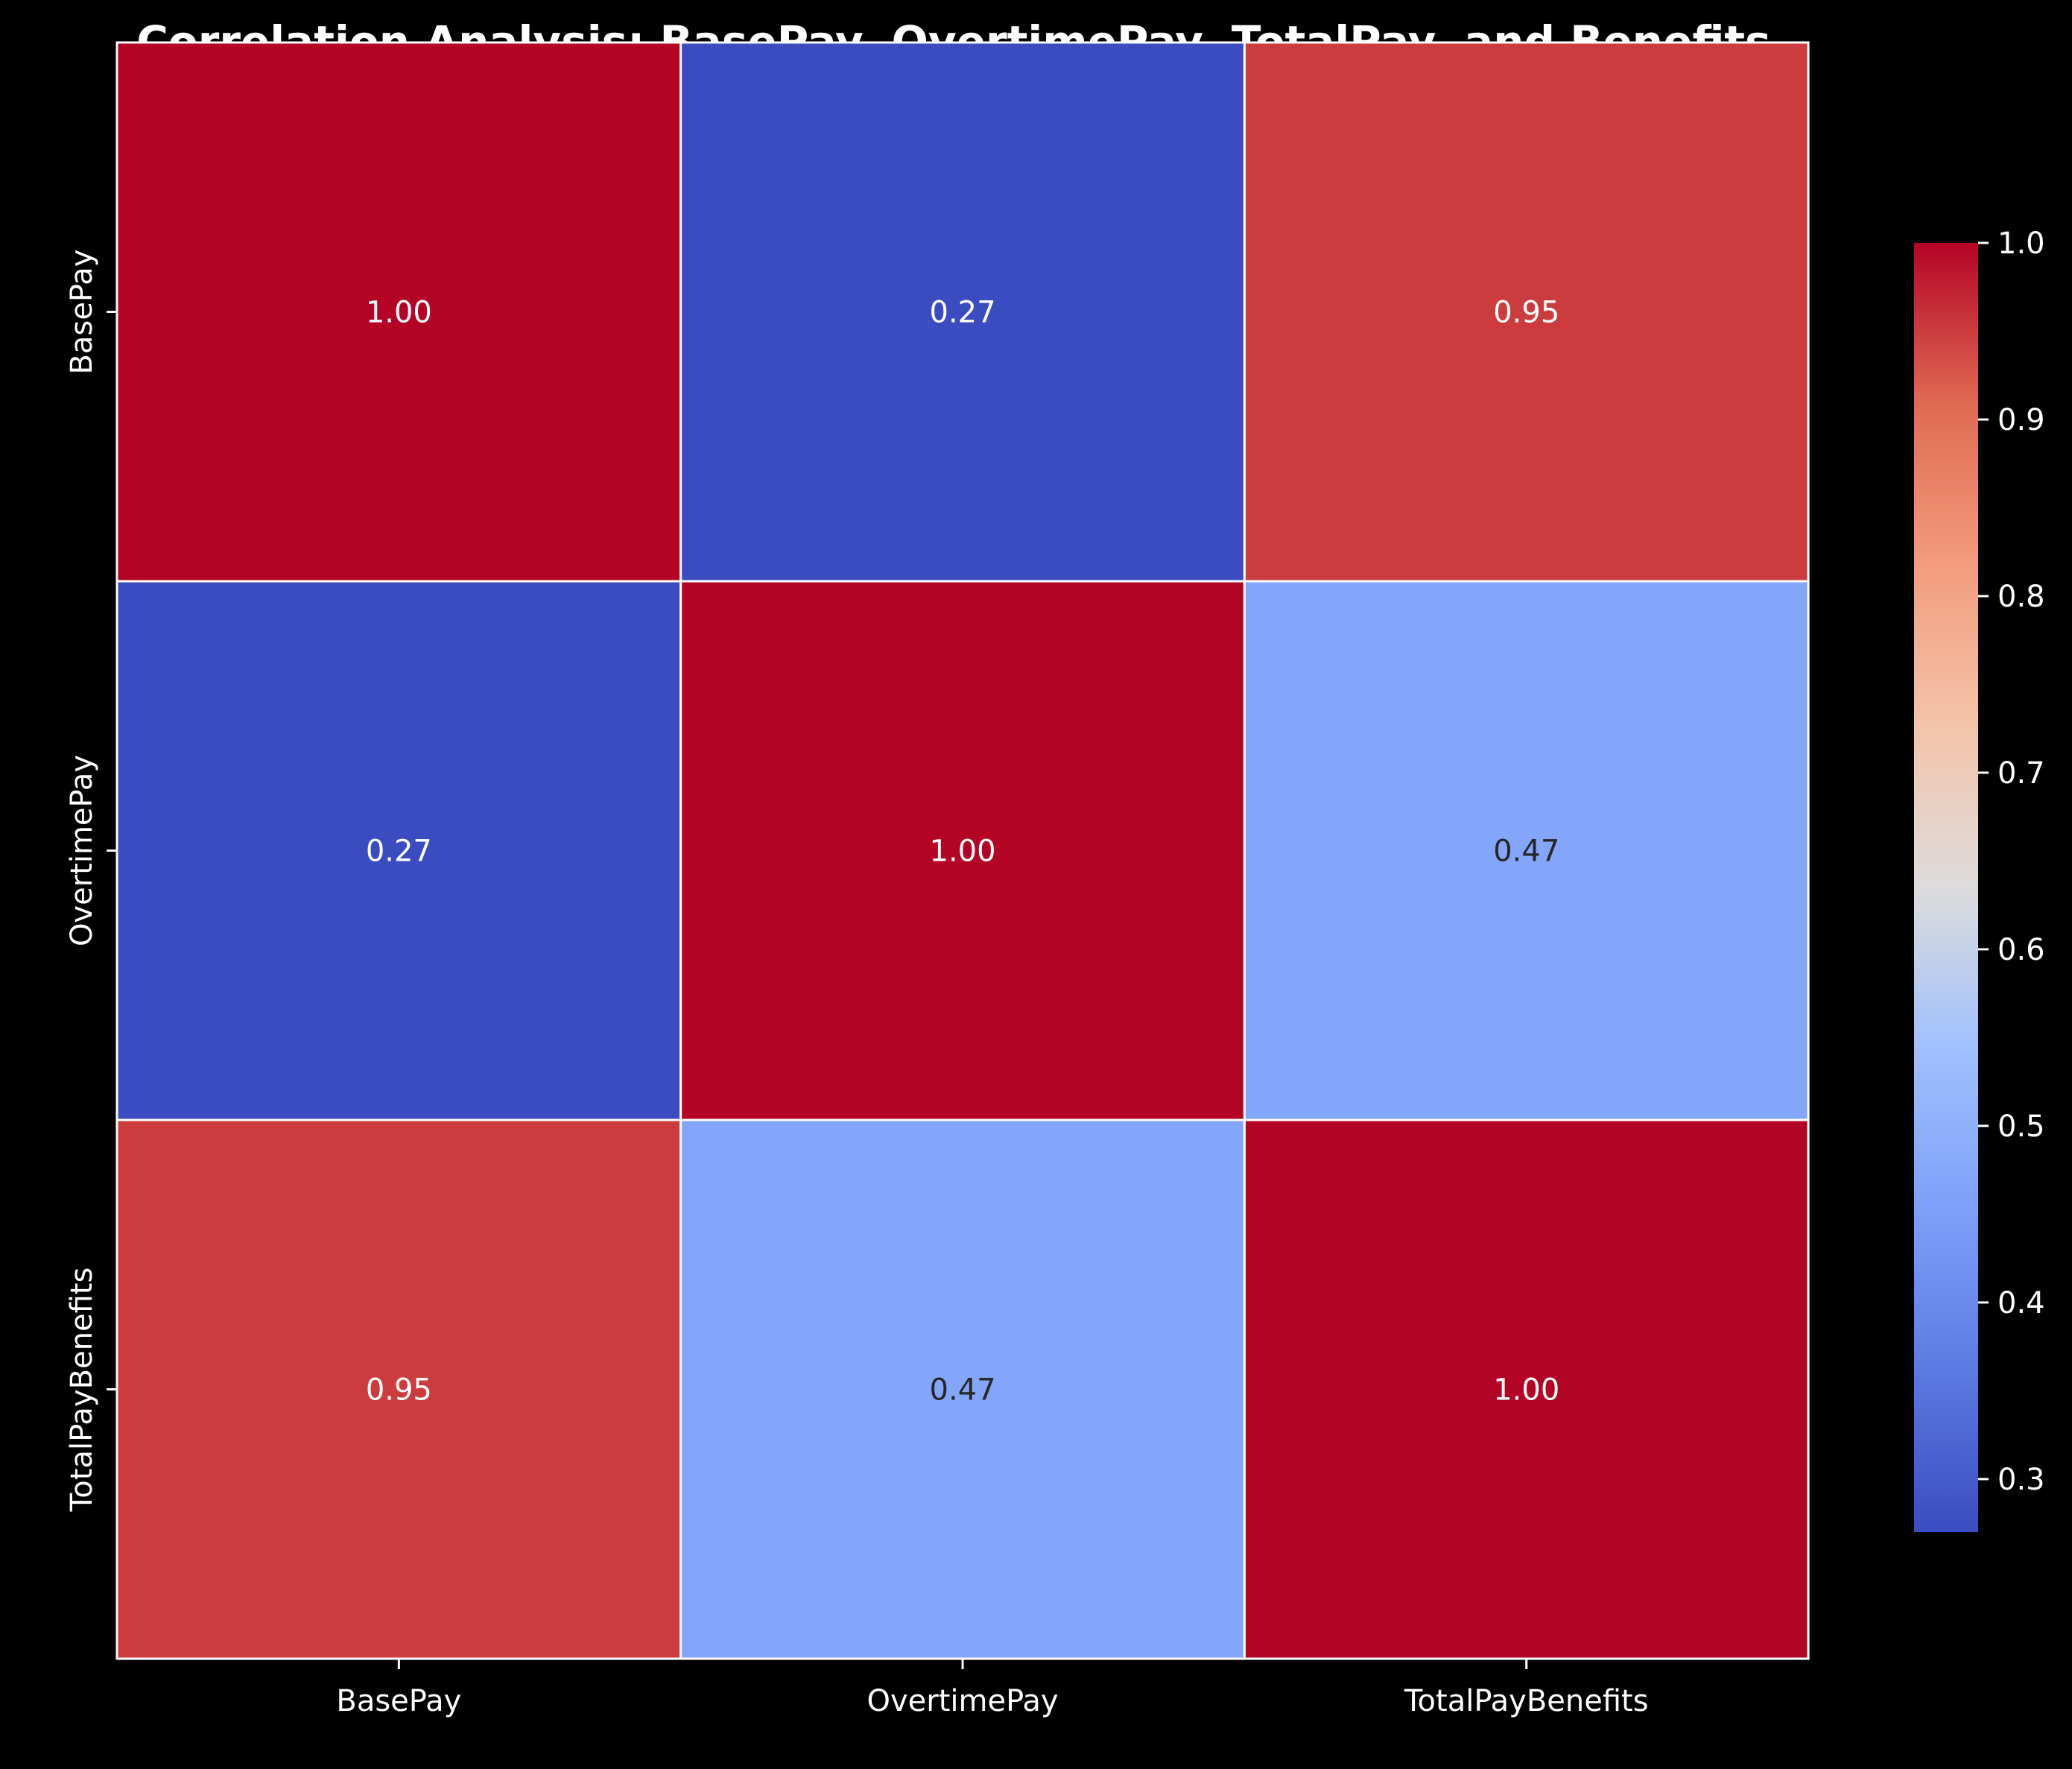 The width and height of the screenshot is (2072, 1769). Describe the element at coordinates (2021, 1480) in the screenshot. I see `colorbar-tick-label-0: 0.3` at that location.